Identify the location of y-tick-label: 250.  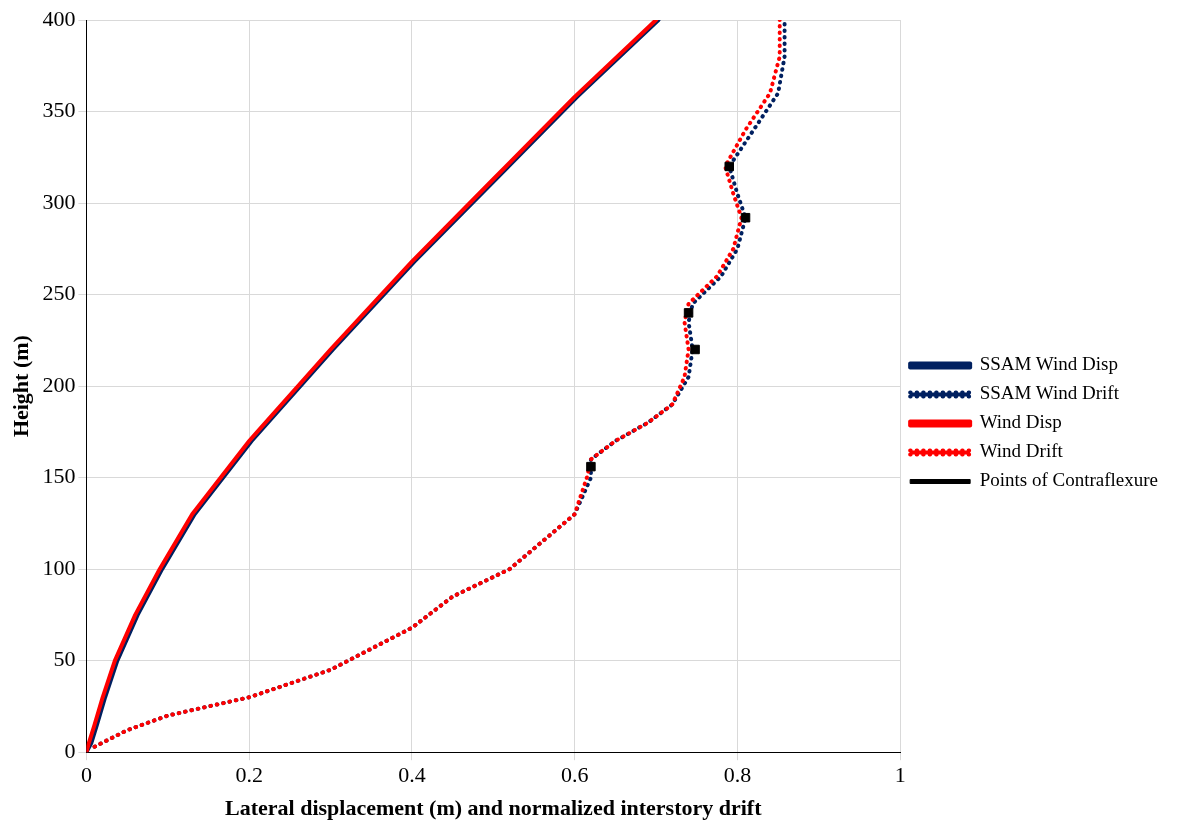
(59, 293).